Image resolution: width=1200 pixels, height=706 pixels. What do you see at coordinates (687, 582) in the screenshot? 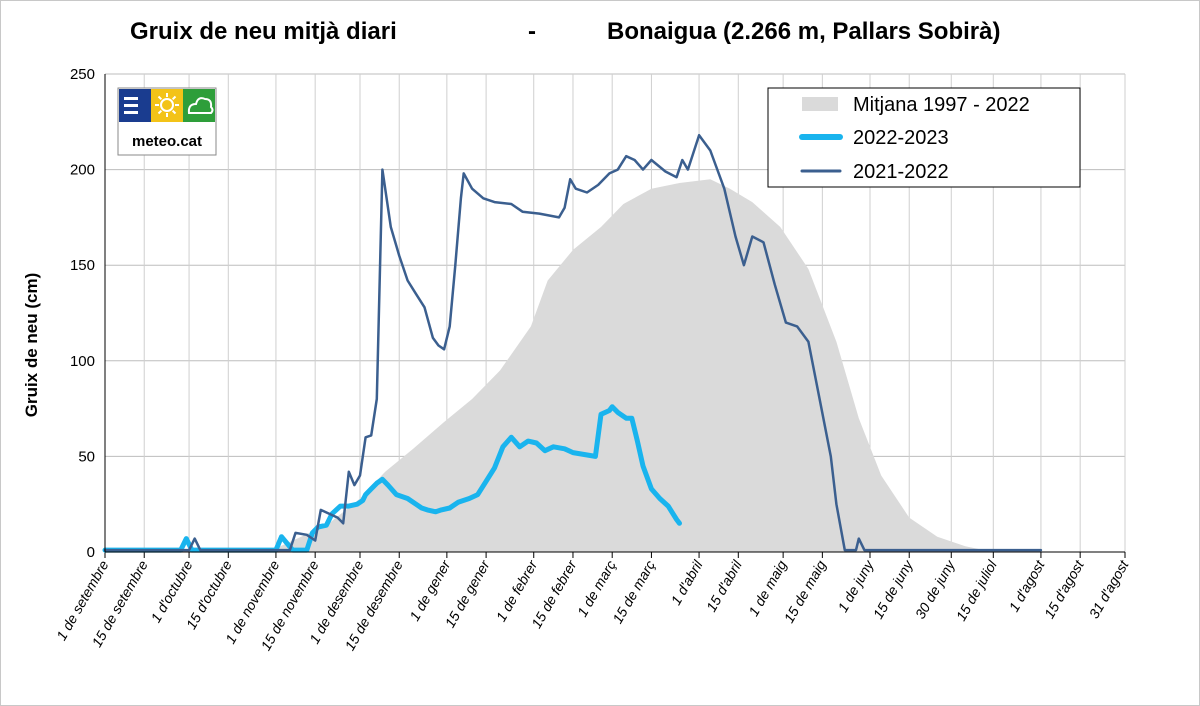
I see `x-tick-label: 1 d'abril` at bounding box center [687, 582].